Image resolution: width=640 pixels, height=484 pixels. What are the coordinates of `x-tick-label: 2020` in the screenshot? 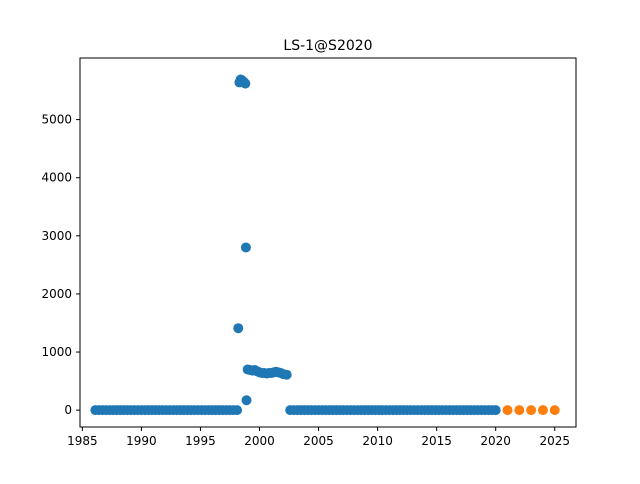 It's located at (495, 441).